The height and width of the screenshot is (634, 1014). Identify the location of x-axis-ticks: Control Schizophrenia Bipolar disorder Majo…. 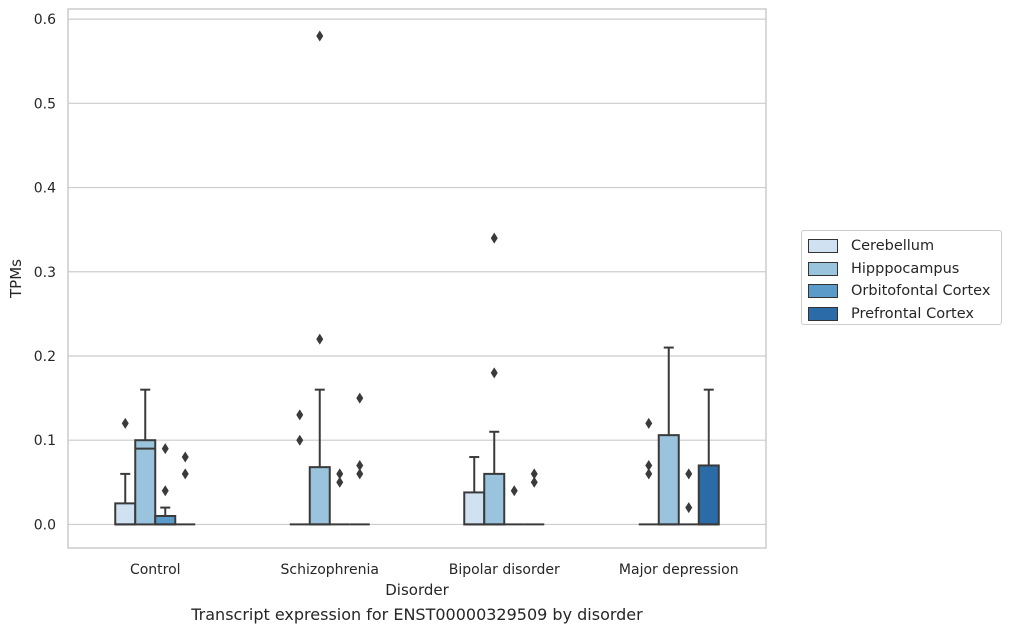
(434, 570).